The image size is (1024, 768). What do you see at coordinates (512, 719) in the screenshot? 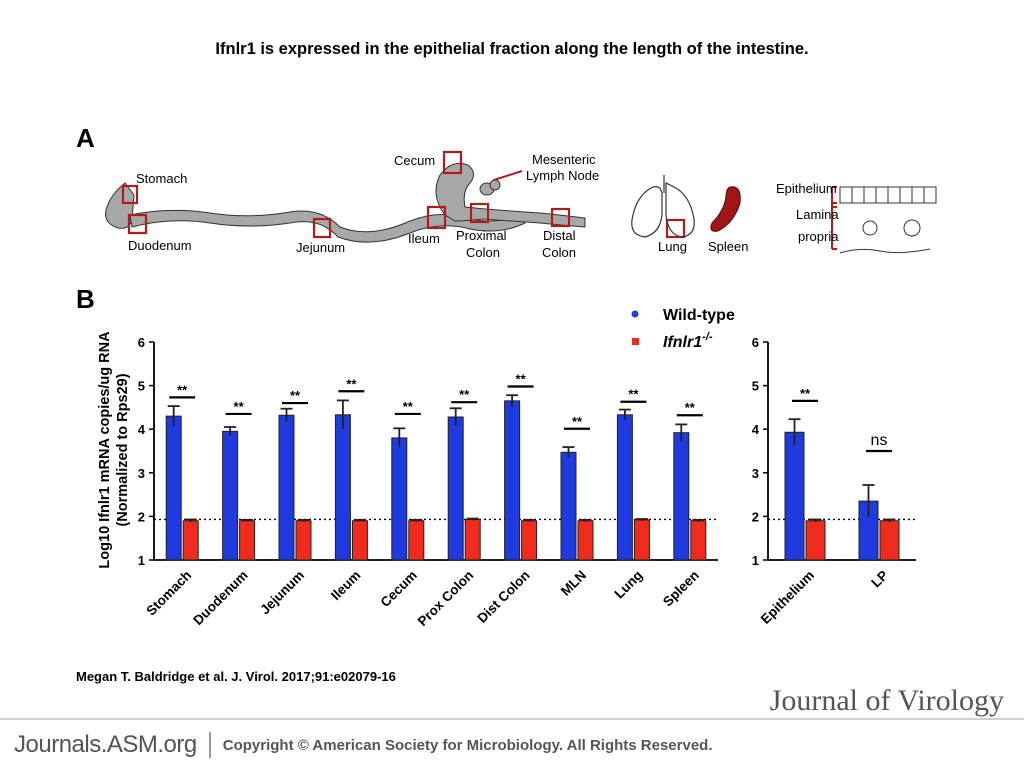
I see `footer-rule` at bounding box center [512, 719].